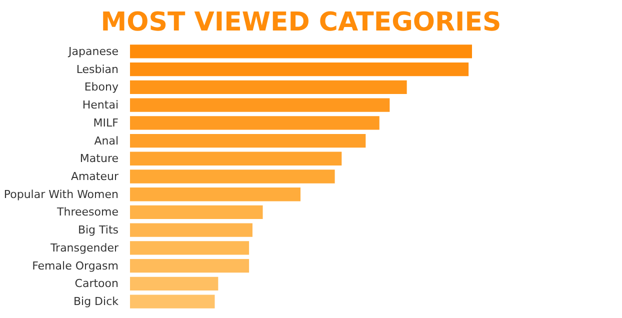 This screenshot has width=622, height=318. What do you see at coordinates (97, 69) in the screenshot?
I see `y-tick-label: Lesbian` at bounding box center [97, 69].